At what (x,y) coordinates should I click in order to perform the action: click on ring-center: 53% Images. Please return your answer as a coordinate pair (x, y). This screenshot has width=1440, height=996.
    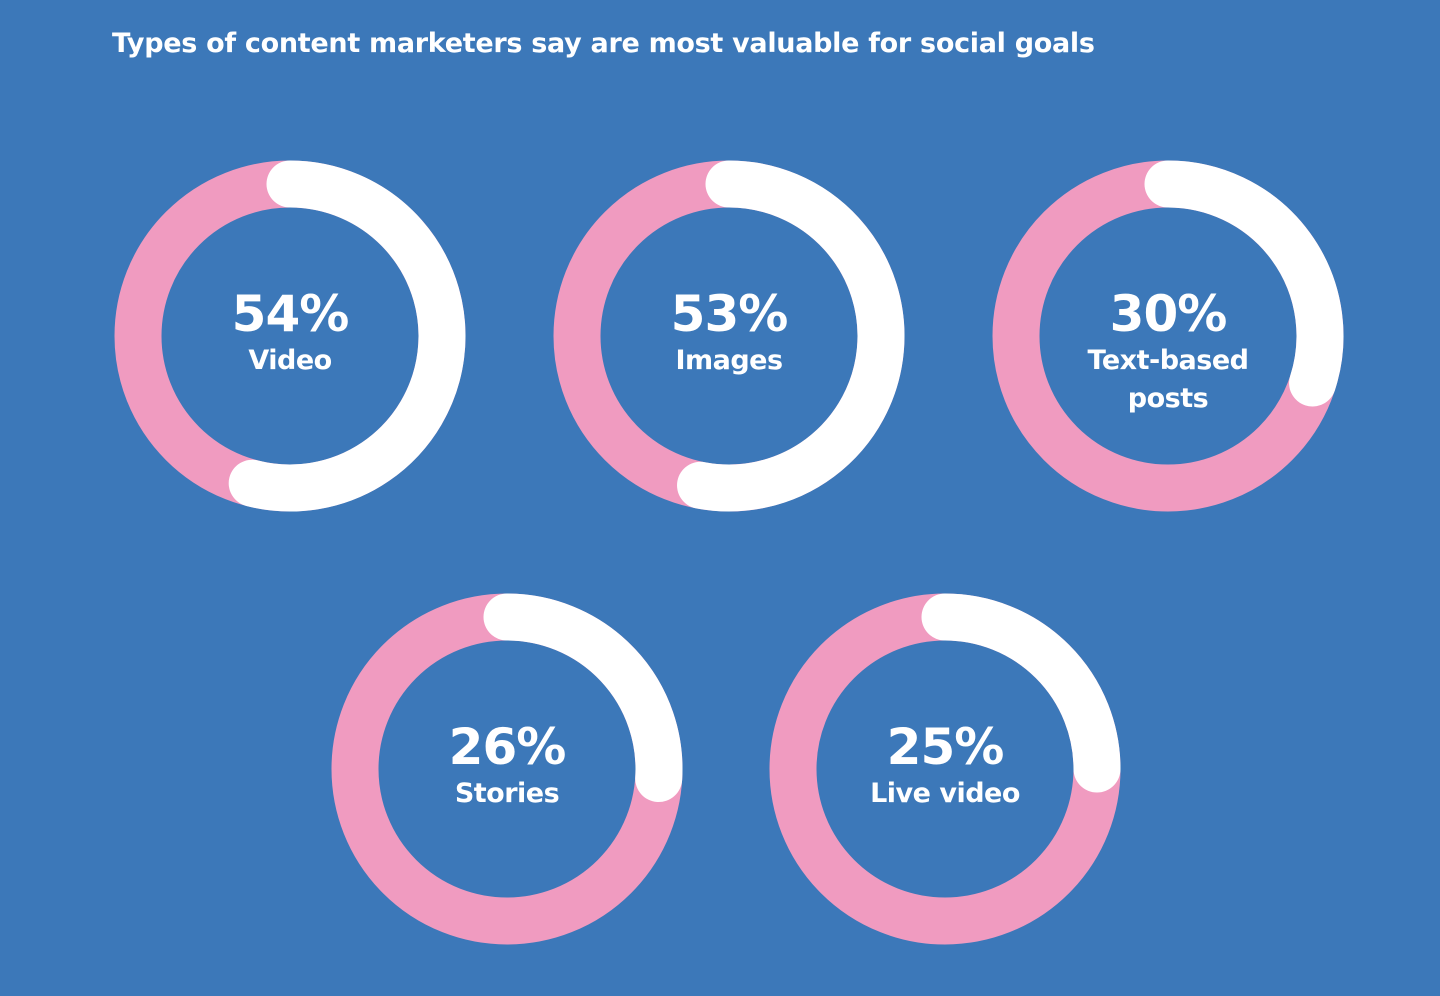
    Looking at the image, I should click on (729, 333).